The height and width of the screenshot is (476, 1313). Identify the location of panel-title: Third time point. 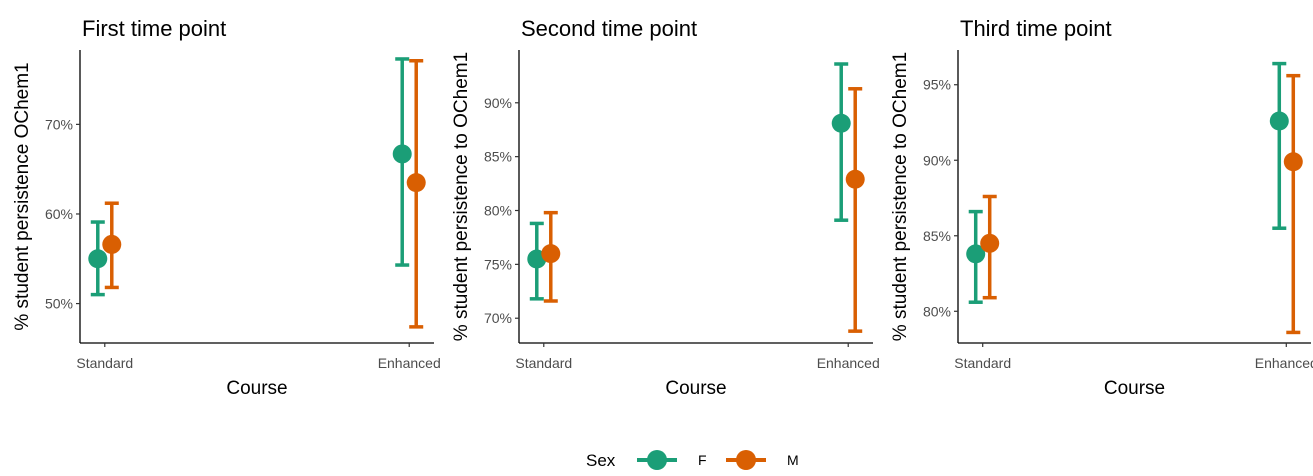
(1036, 28).